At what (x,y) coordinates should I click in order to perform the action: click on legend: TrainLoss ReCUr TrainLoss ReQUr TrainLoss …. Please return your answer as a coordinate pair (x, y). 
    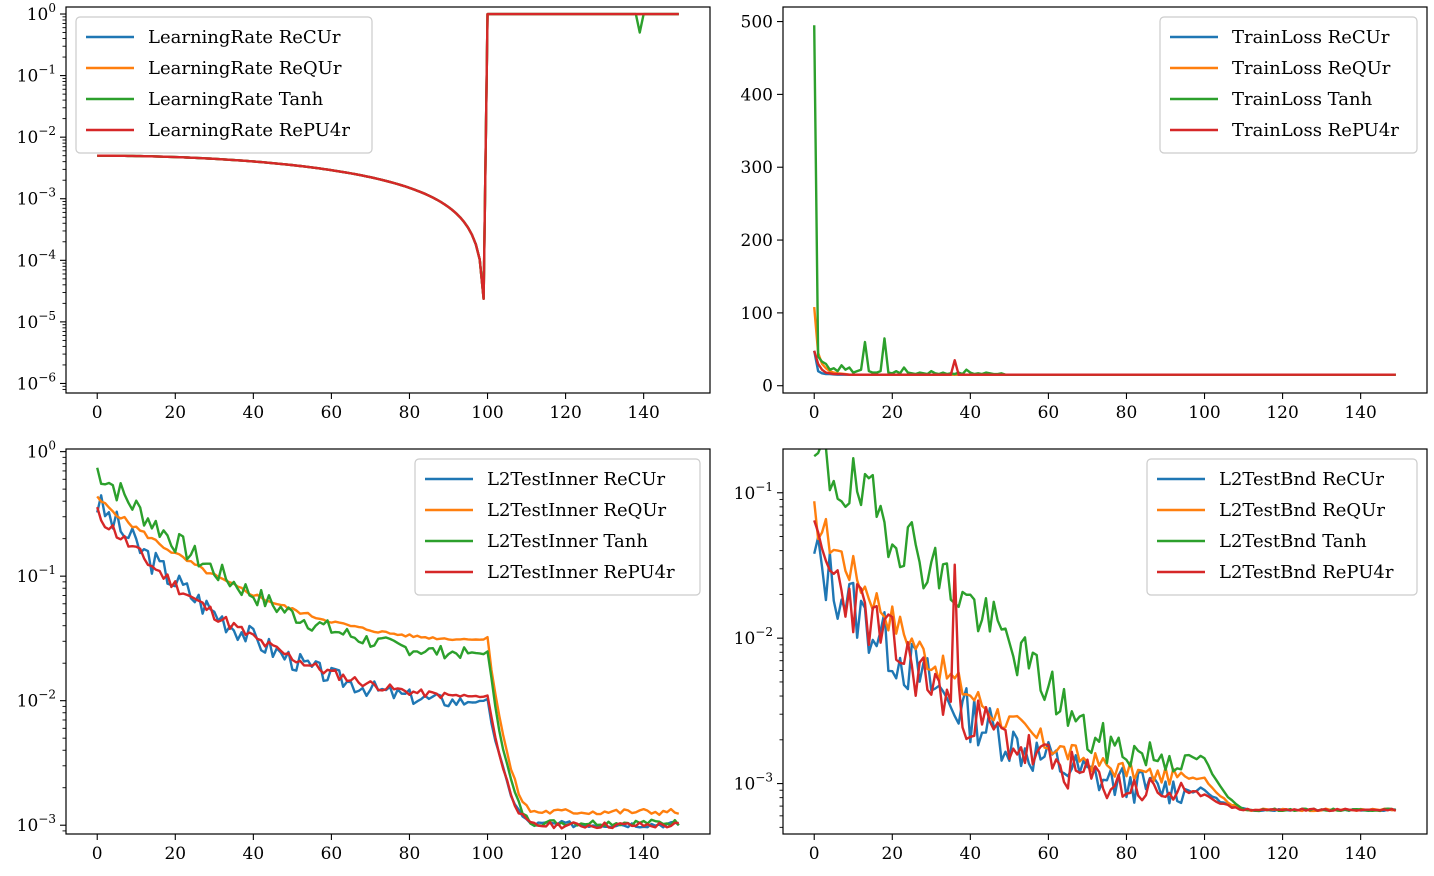
    Looking at the image, I should click on (1288, 85).